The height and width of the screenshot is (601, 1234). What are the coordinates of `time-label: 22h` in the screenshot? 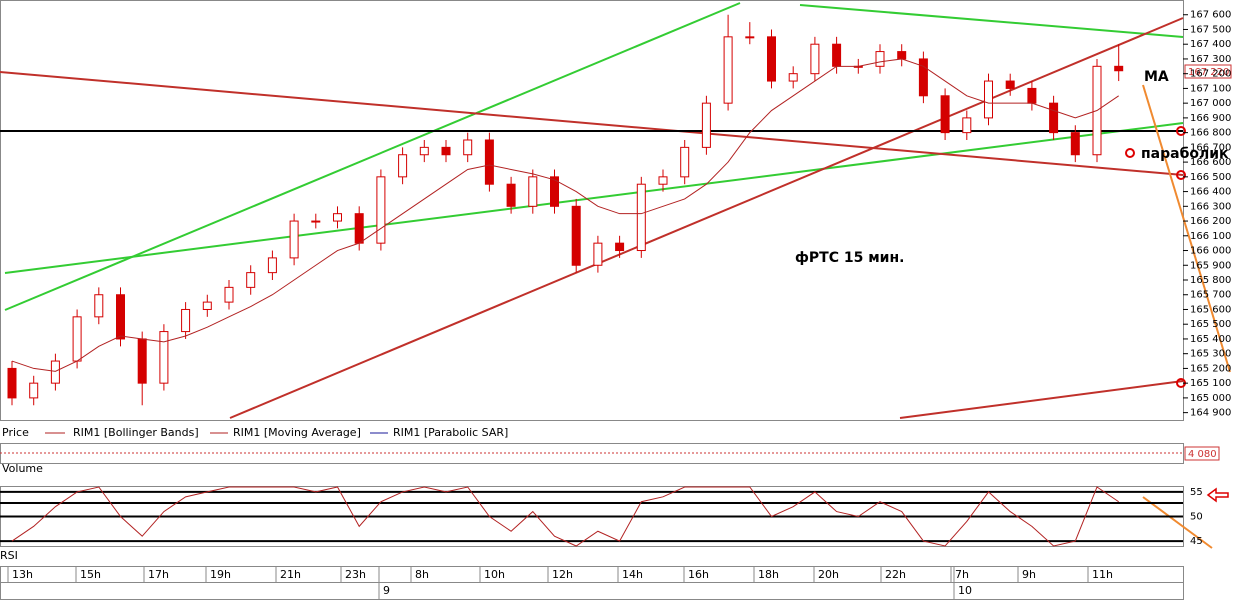 It's located at (895, 574).